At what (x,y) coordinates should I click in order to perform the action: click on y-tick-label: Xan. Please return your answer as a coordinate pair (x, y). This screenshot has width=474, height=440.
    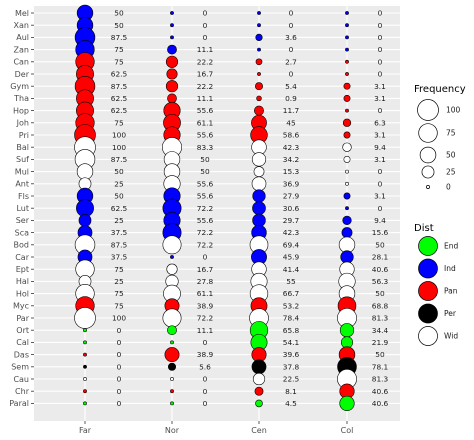
    Looking at the image, I should click on (21, 25).